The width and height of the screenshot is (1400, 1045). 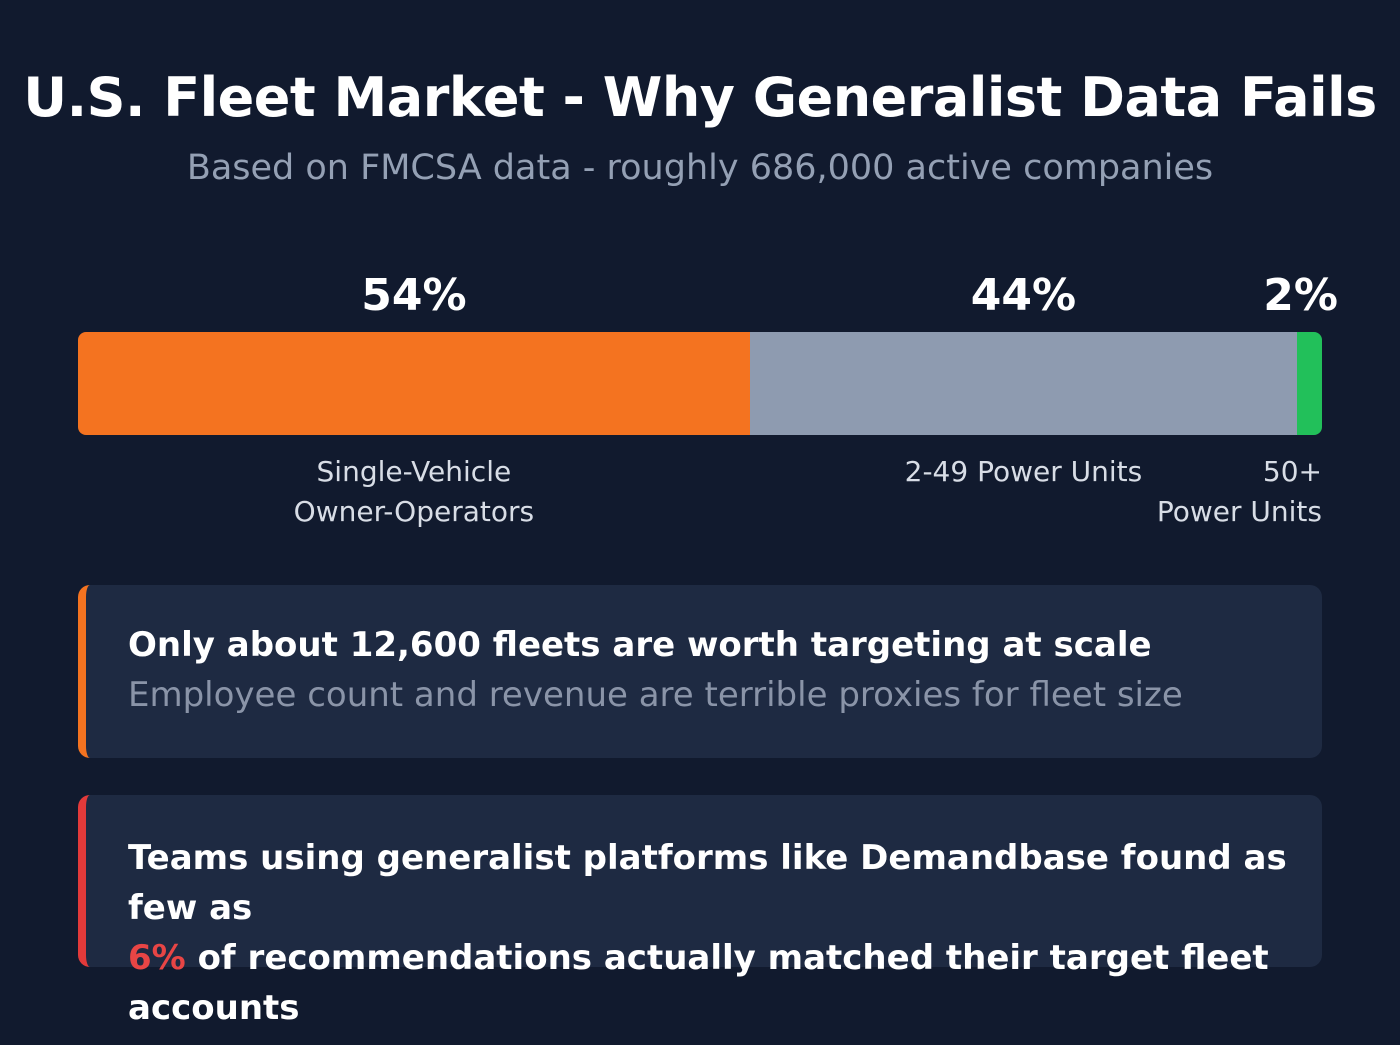 I want to click on category-label-0: Single-Vehicle Owner-Operators, so click(x=414, y=491).